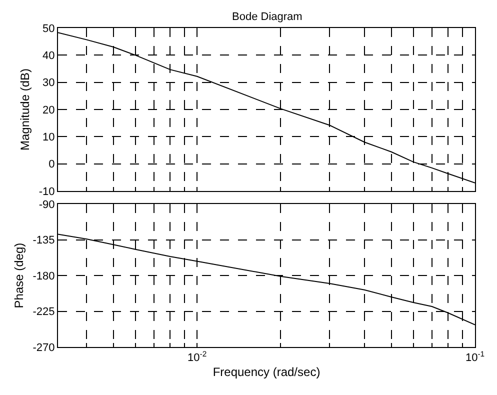 This screenshot has width=497, height=395. Describe the element at coordinates (48, 28) in the screenshot. I see `y-tick-label: 50` at that location.